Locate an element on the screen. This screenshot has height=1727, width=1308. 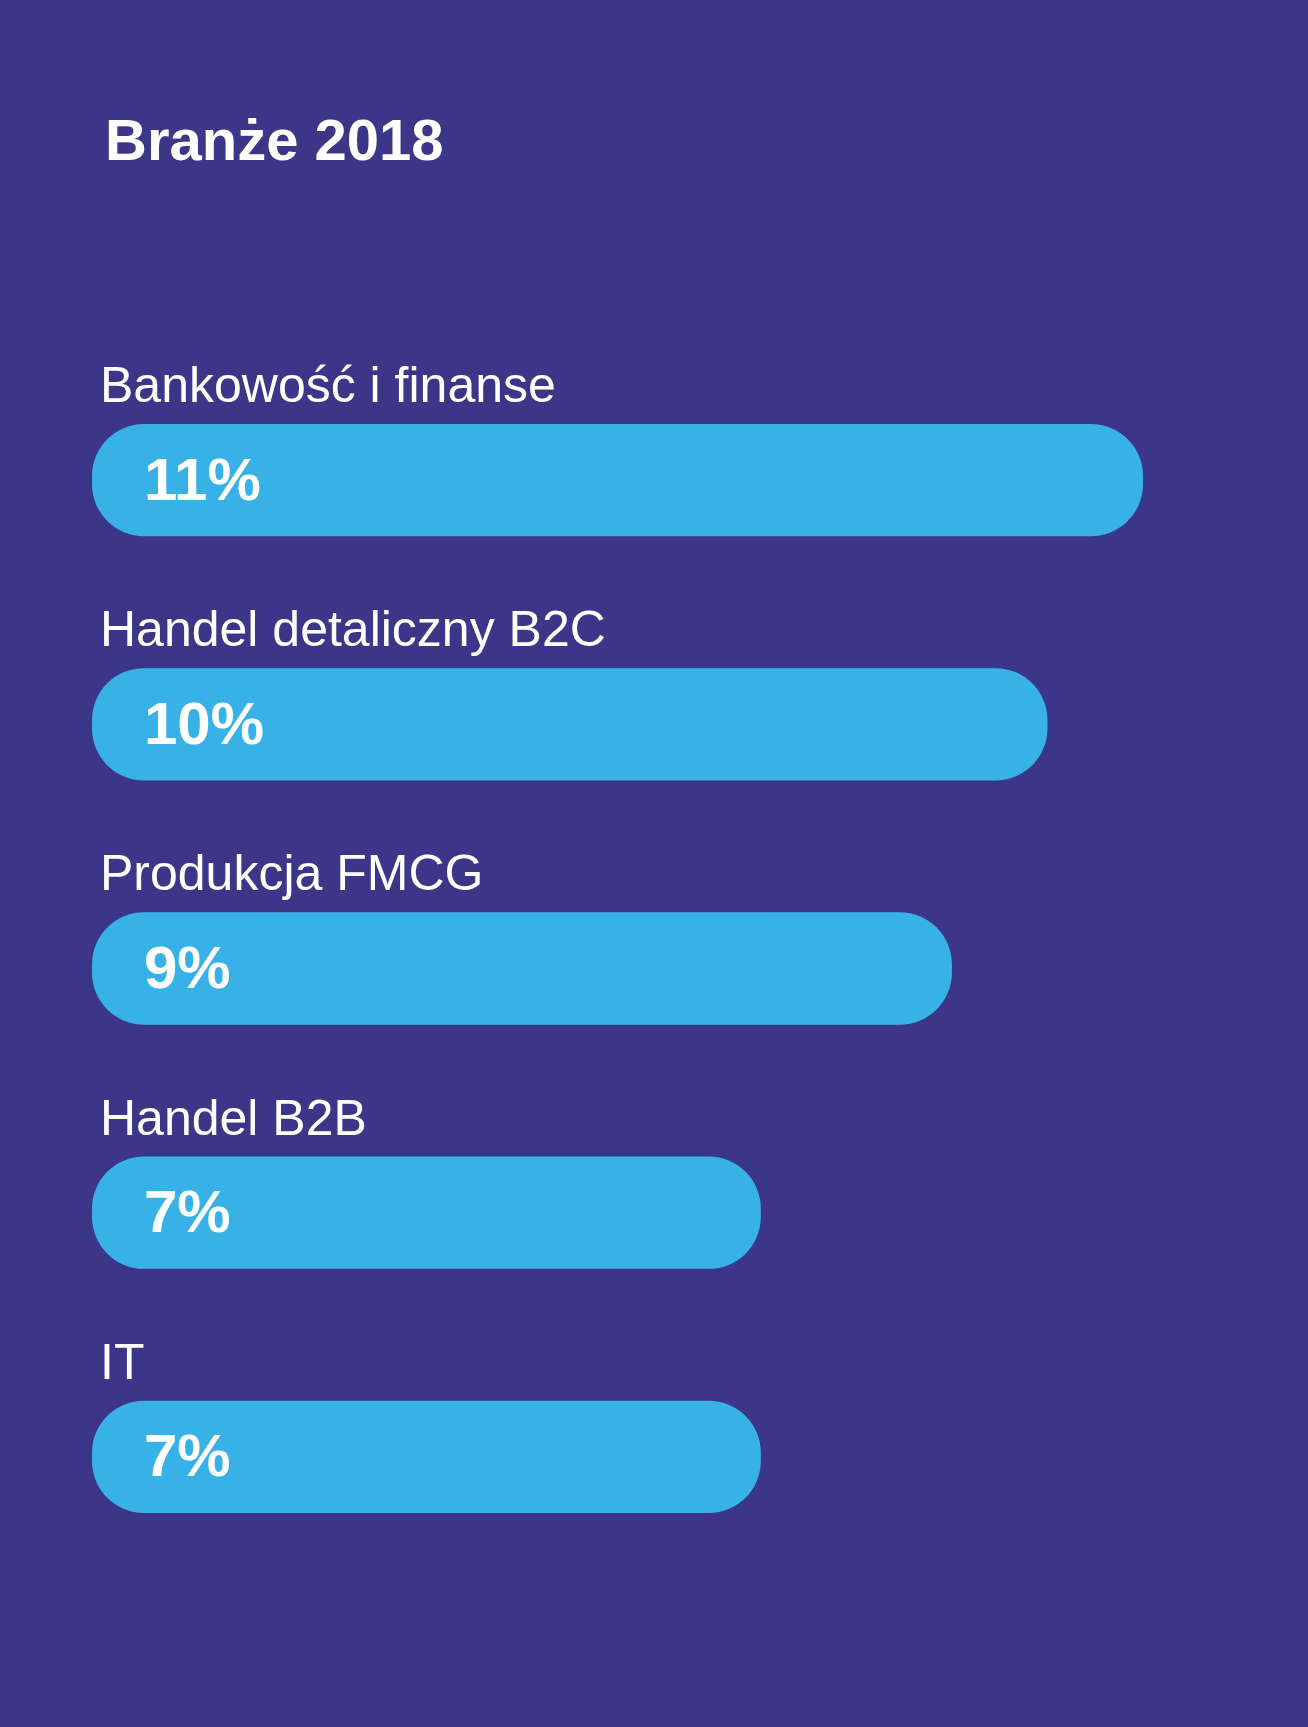
chart-title: Branże 2018 is located at coordinates (274, 139).